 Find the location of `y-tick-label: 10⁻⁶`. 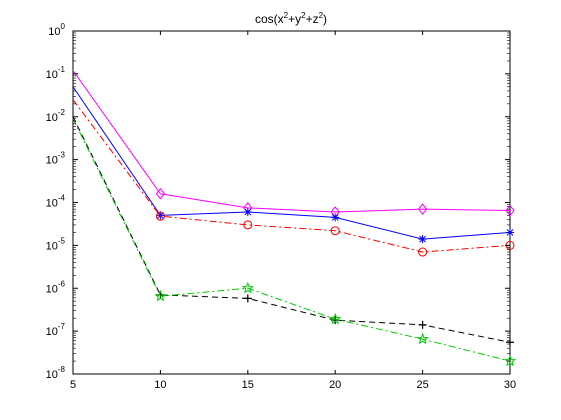

y-tick-label: 10⁻⁶ is located at coordinates (56, 287).